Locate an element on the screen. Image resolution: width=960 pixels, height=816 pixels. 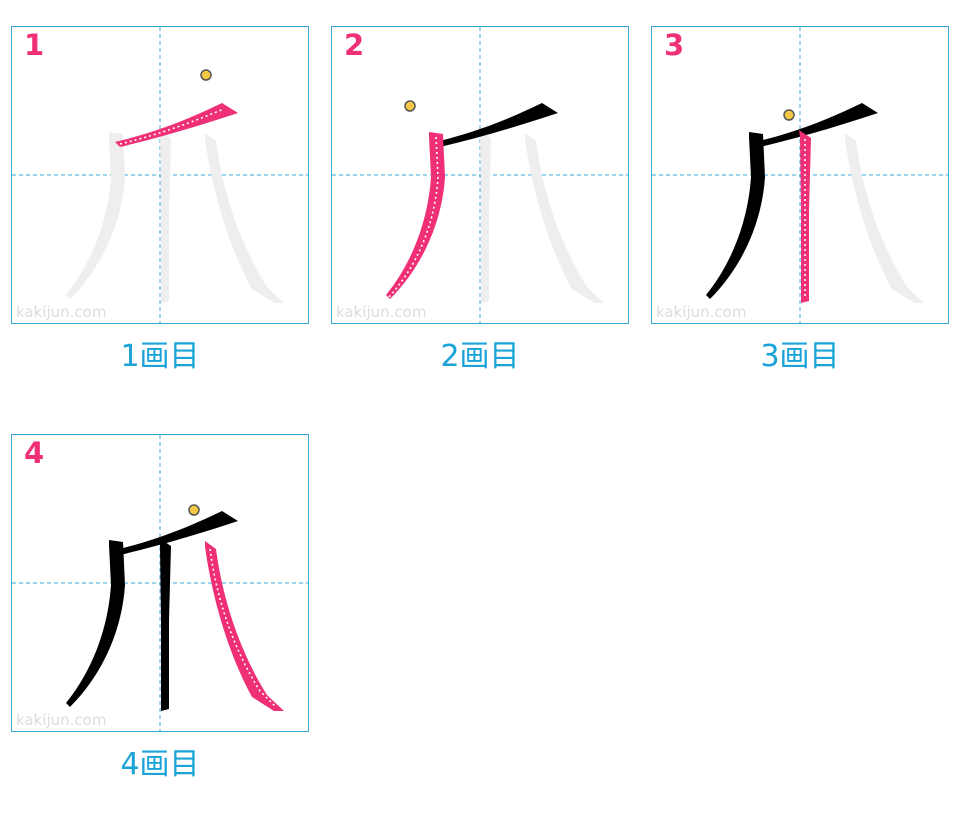
stroke-panel-2: 2 kakijun.com is located at coordinates (480, 175).